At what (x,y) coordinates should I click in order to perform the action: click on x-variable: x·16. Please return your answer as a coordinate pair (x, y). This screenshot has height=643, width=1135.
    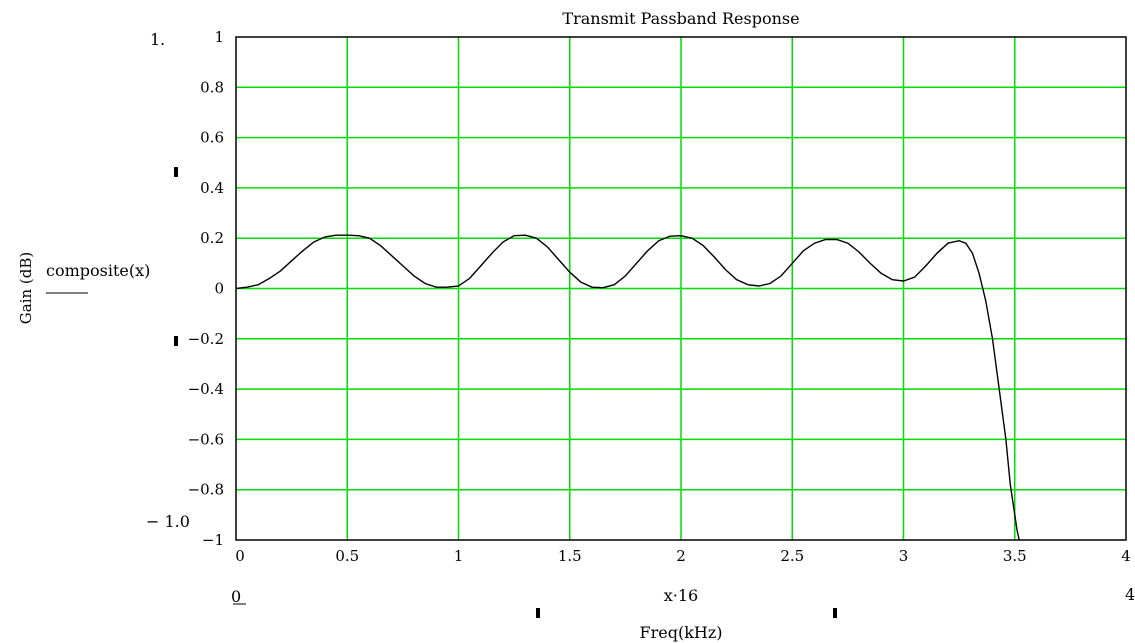
    Looking at the image, I should click on (681, 595).